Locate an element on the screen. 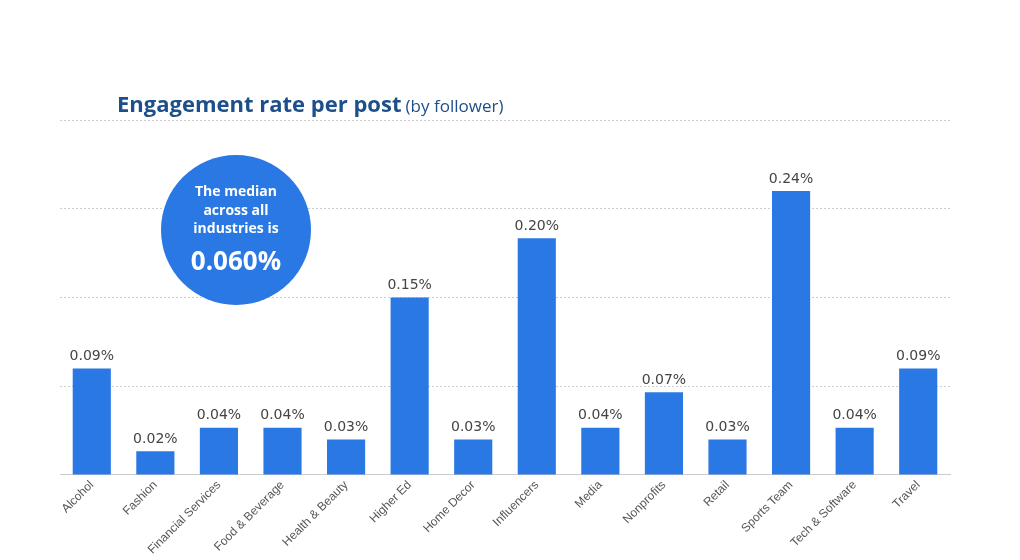 The width and height of the screenshot is (1020, 560). data-label: 0.24% is located at coordinates (791, 177).